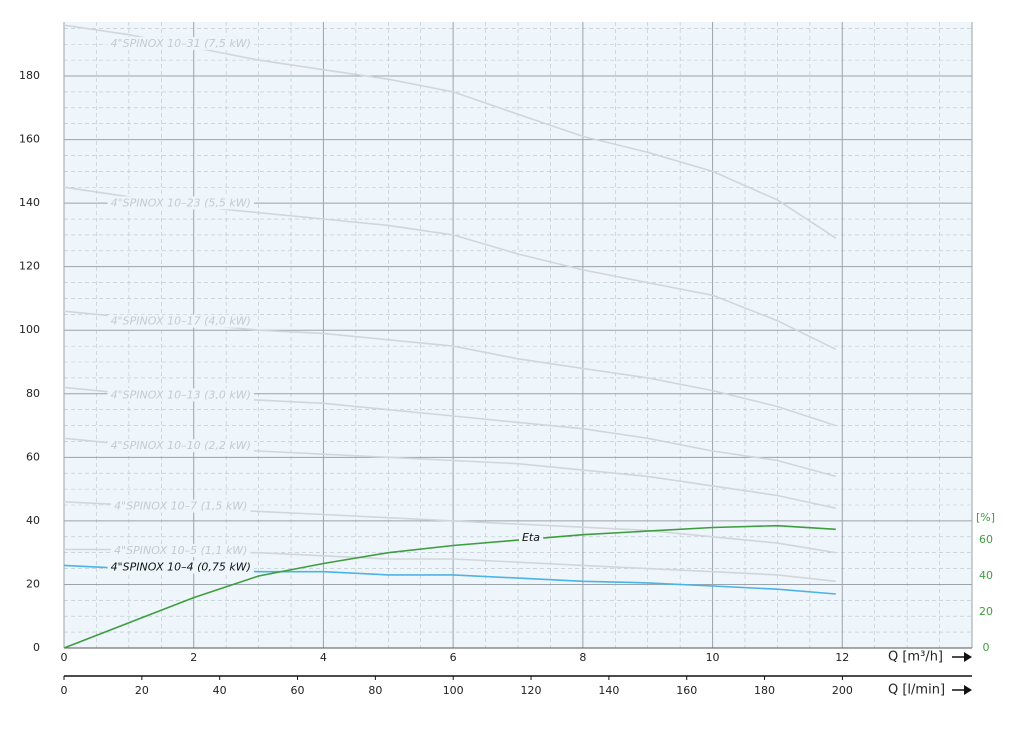  I want to click on x2-tick-label: 160, so click(686, 690).